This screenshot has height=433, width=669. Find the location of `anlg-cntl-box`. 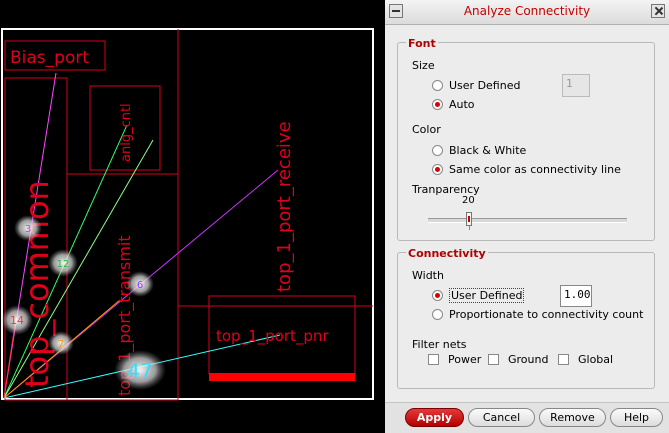

anlg-cntl-box is located at coordinates (125, 128).